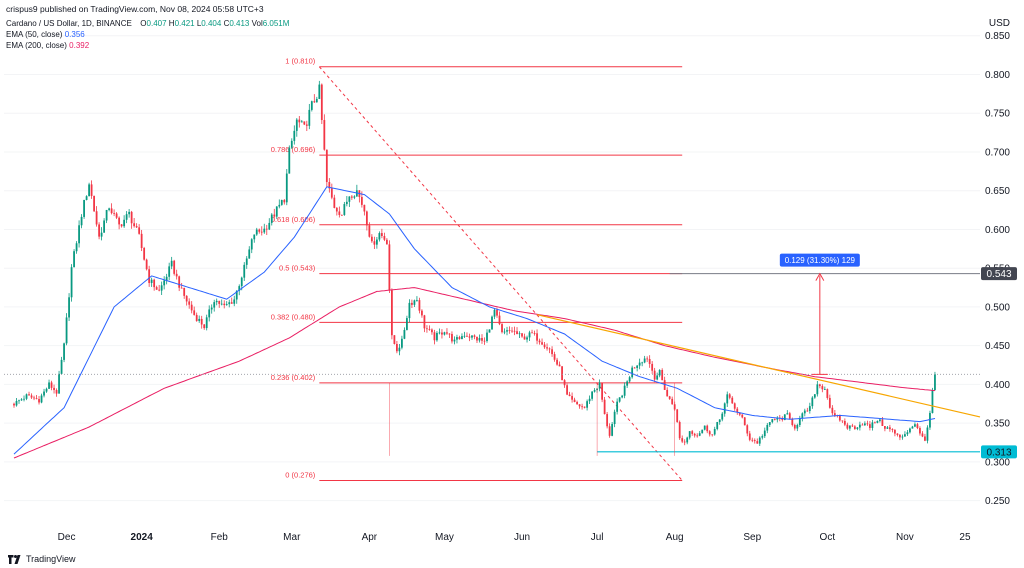  Describe the element at coordinates (45, 34) in the screenshot. I see `ema50-legend: EMA (50, close) 0.356` at that location.